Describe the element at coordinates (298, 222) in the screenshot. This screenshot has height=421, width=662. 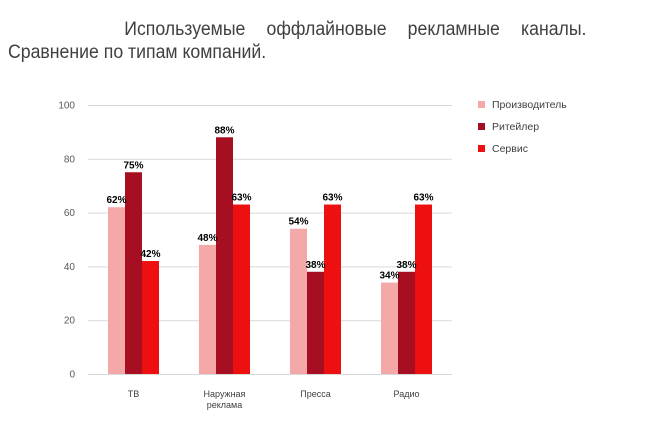
I see `data-label: 54%` at that location.